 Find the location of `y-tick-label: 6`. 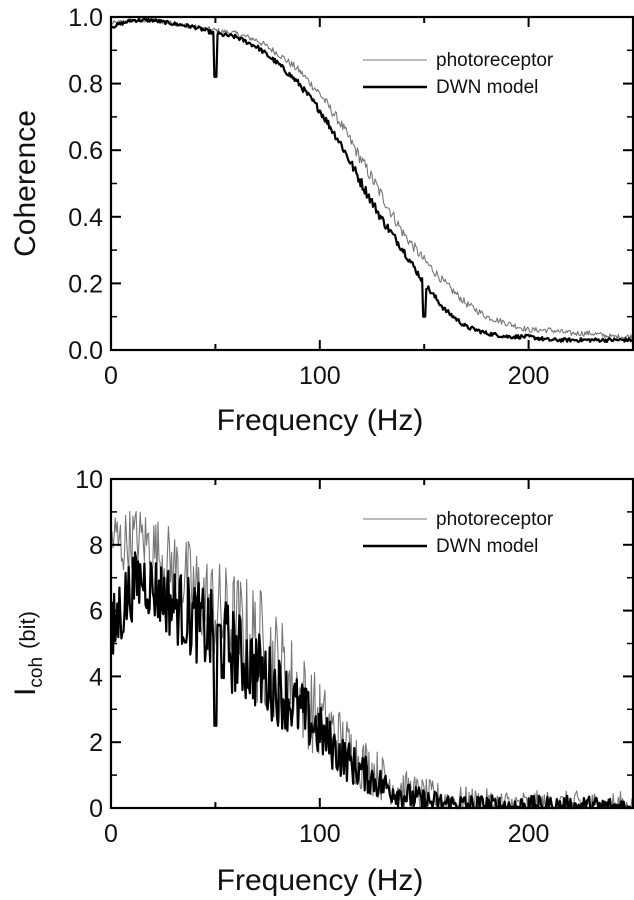

y-tick-label: 6 is located at coordinates (96, 612).